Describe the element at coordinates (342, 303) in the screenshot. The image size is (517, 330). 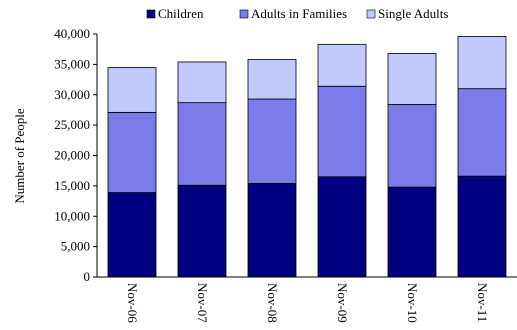
I see `x-tick-label: Nov-09` at that location.